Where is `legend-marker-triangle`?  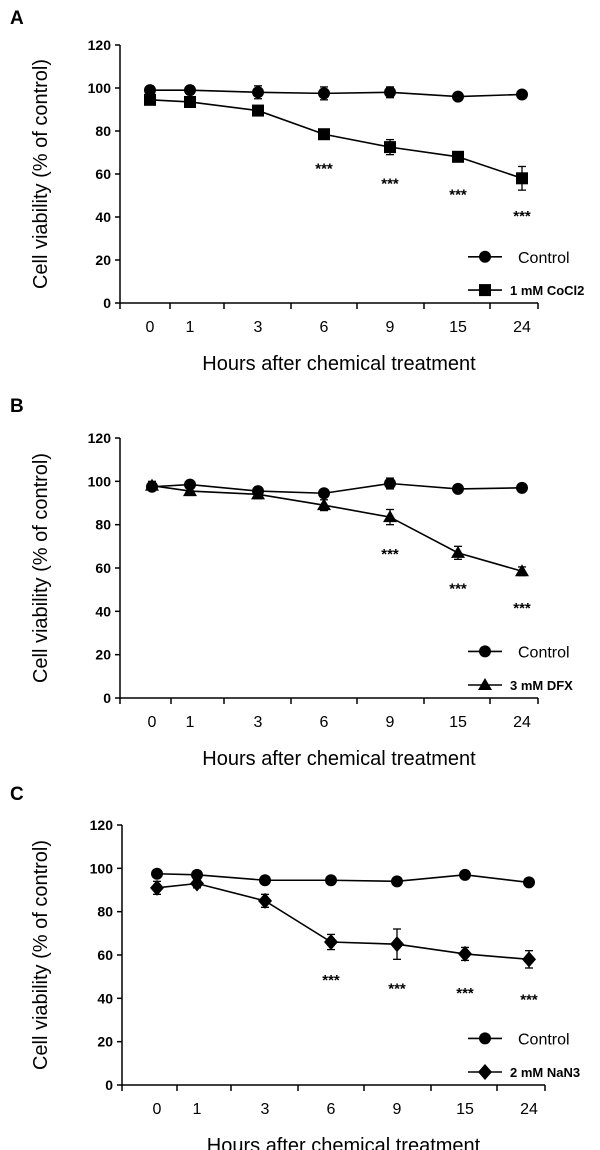
legend-marker-triangle is located at coordinates (485, 684).